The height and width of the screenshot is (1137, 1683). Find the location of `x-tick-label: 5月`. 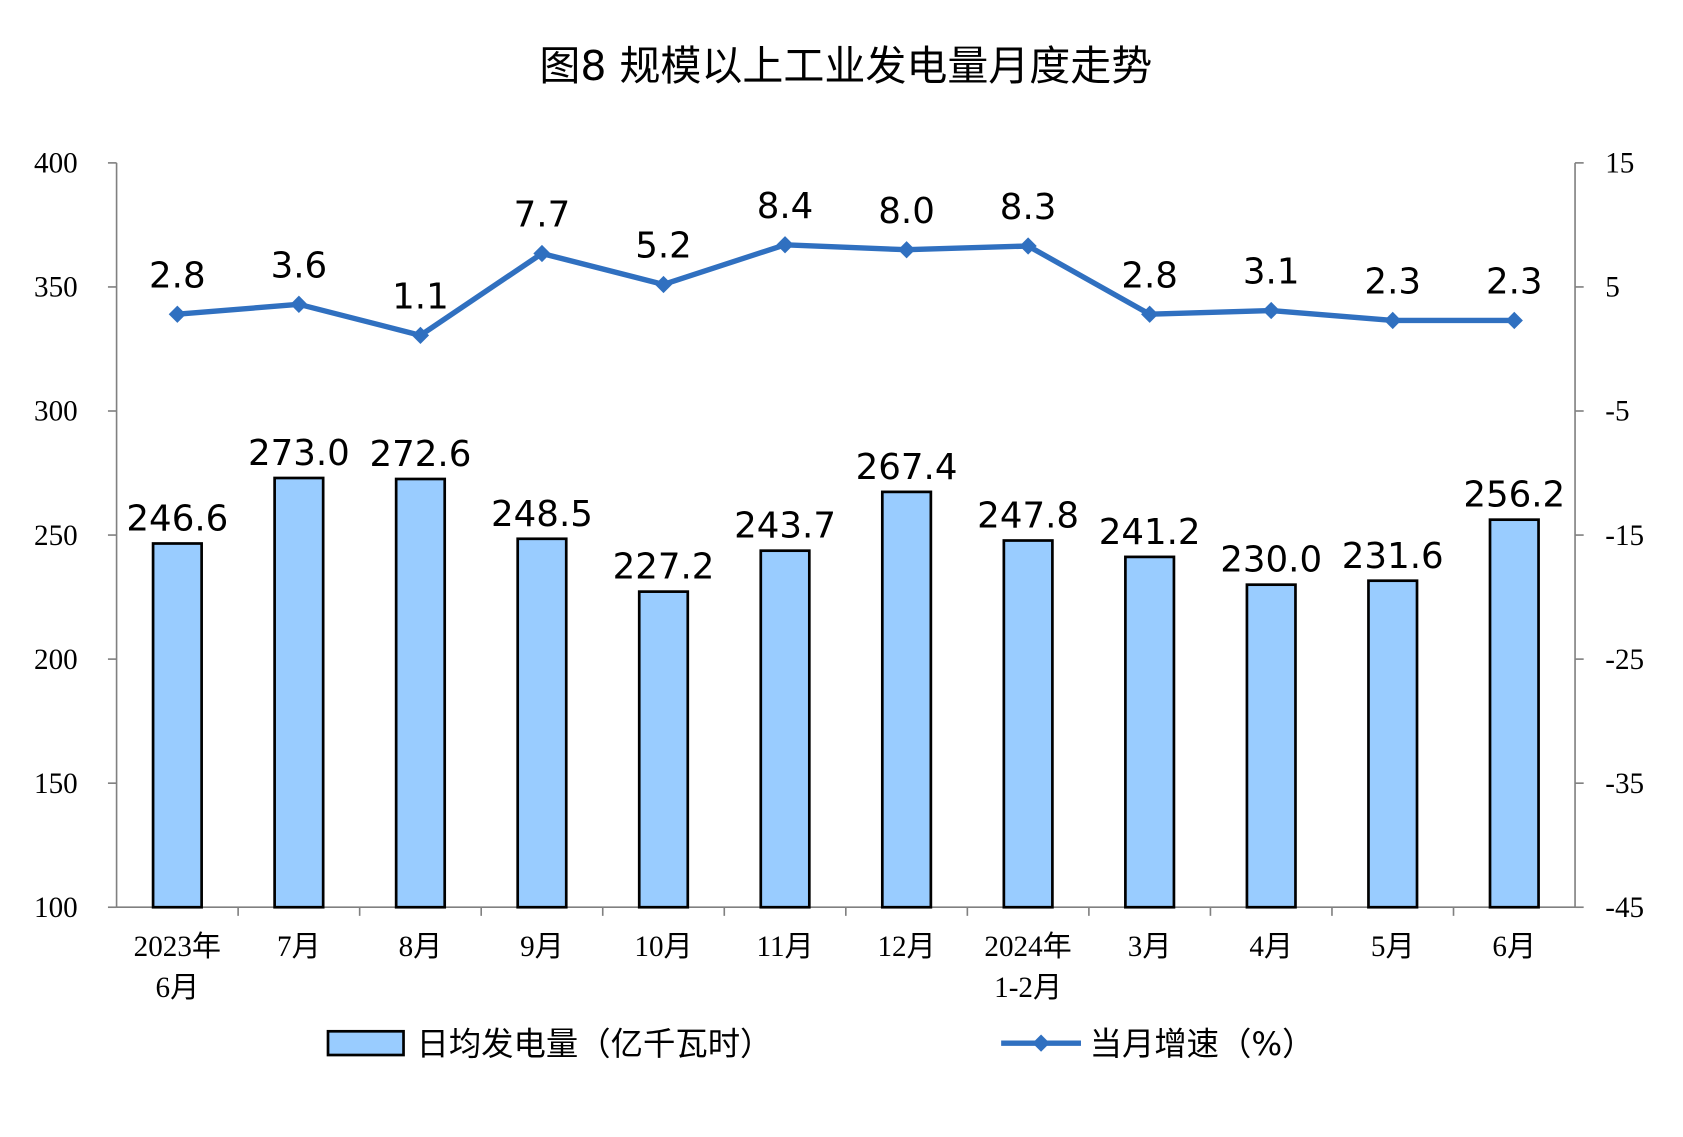

x-tick-label: 5月 is located at coordinates (1393, 947).